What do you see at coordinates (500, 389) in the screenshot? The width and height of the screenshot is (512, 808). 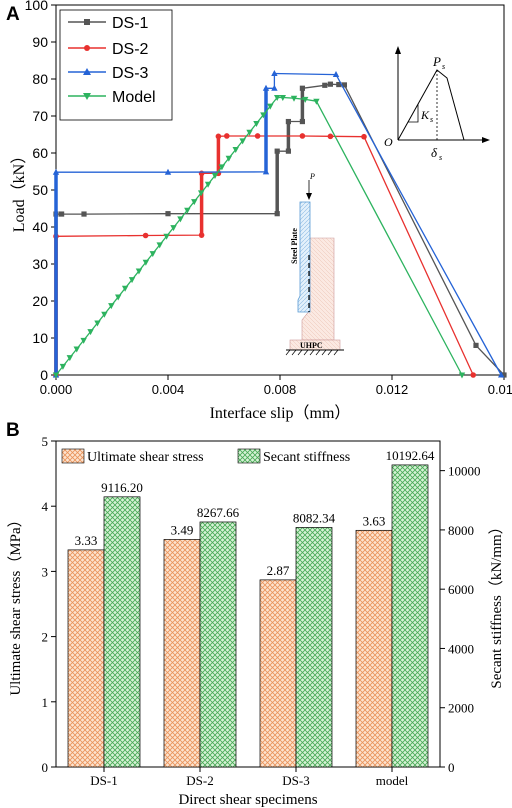 I see `x-tick-label-4: 0.016` at bounding box center [500, 389].